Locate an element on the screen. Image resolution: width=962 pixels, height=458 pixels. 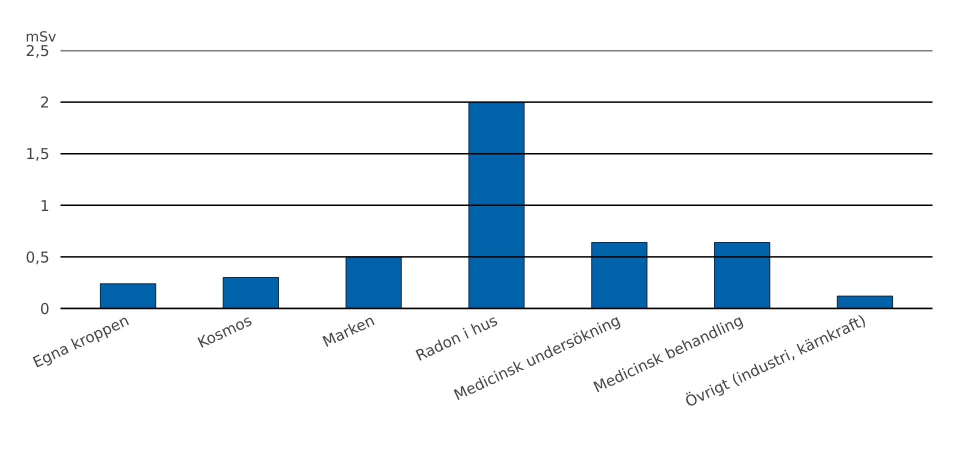
y-tick-label: 2 is located at coordinates (45, 103).